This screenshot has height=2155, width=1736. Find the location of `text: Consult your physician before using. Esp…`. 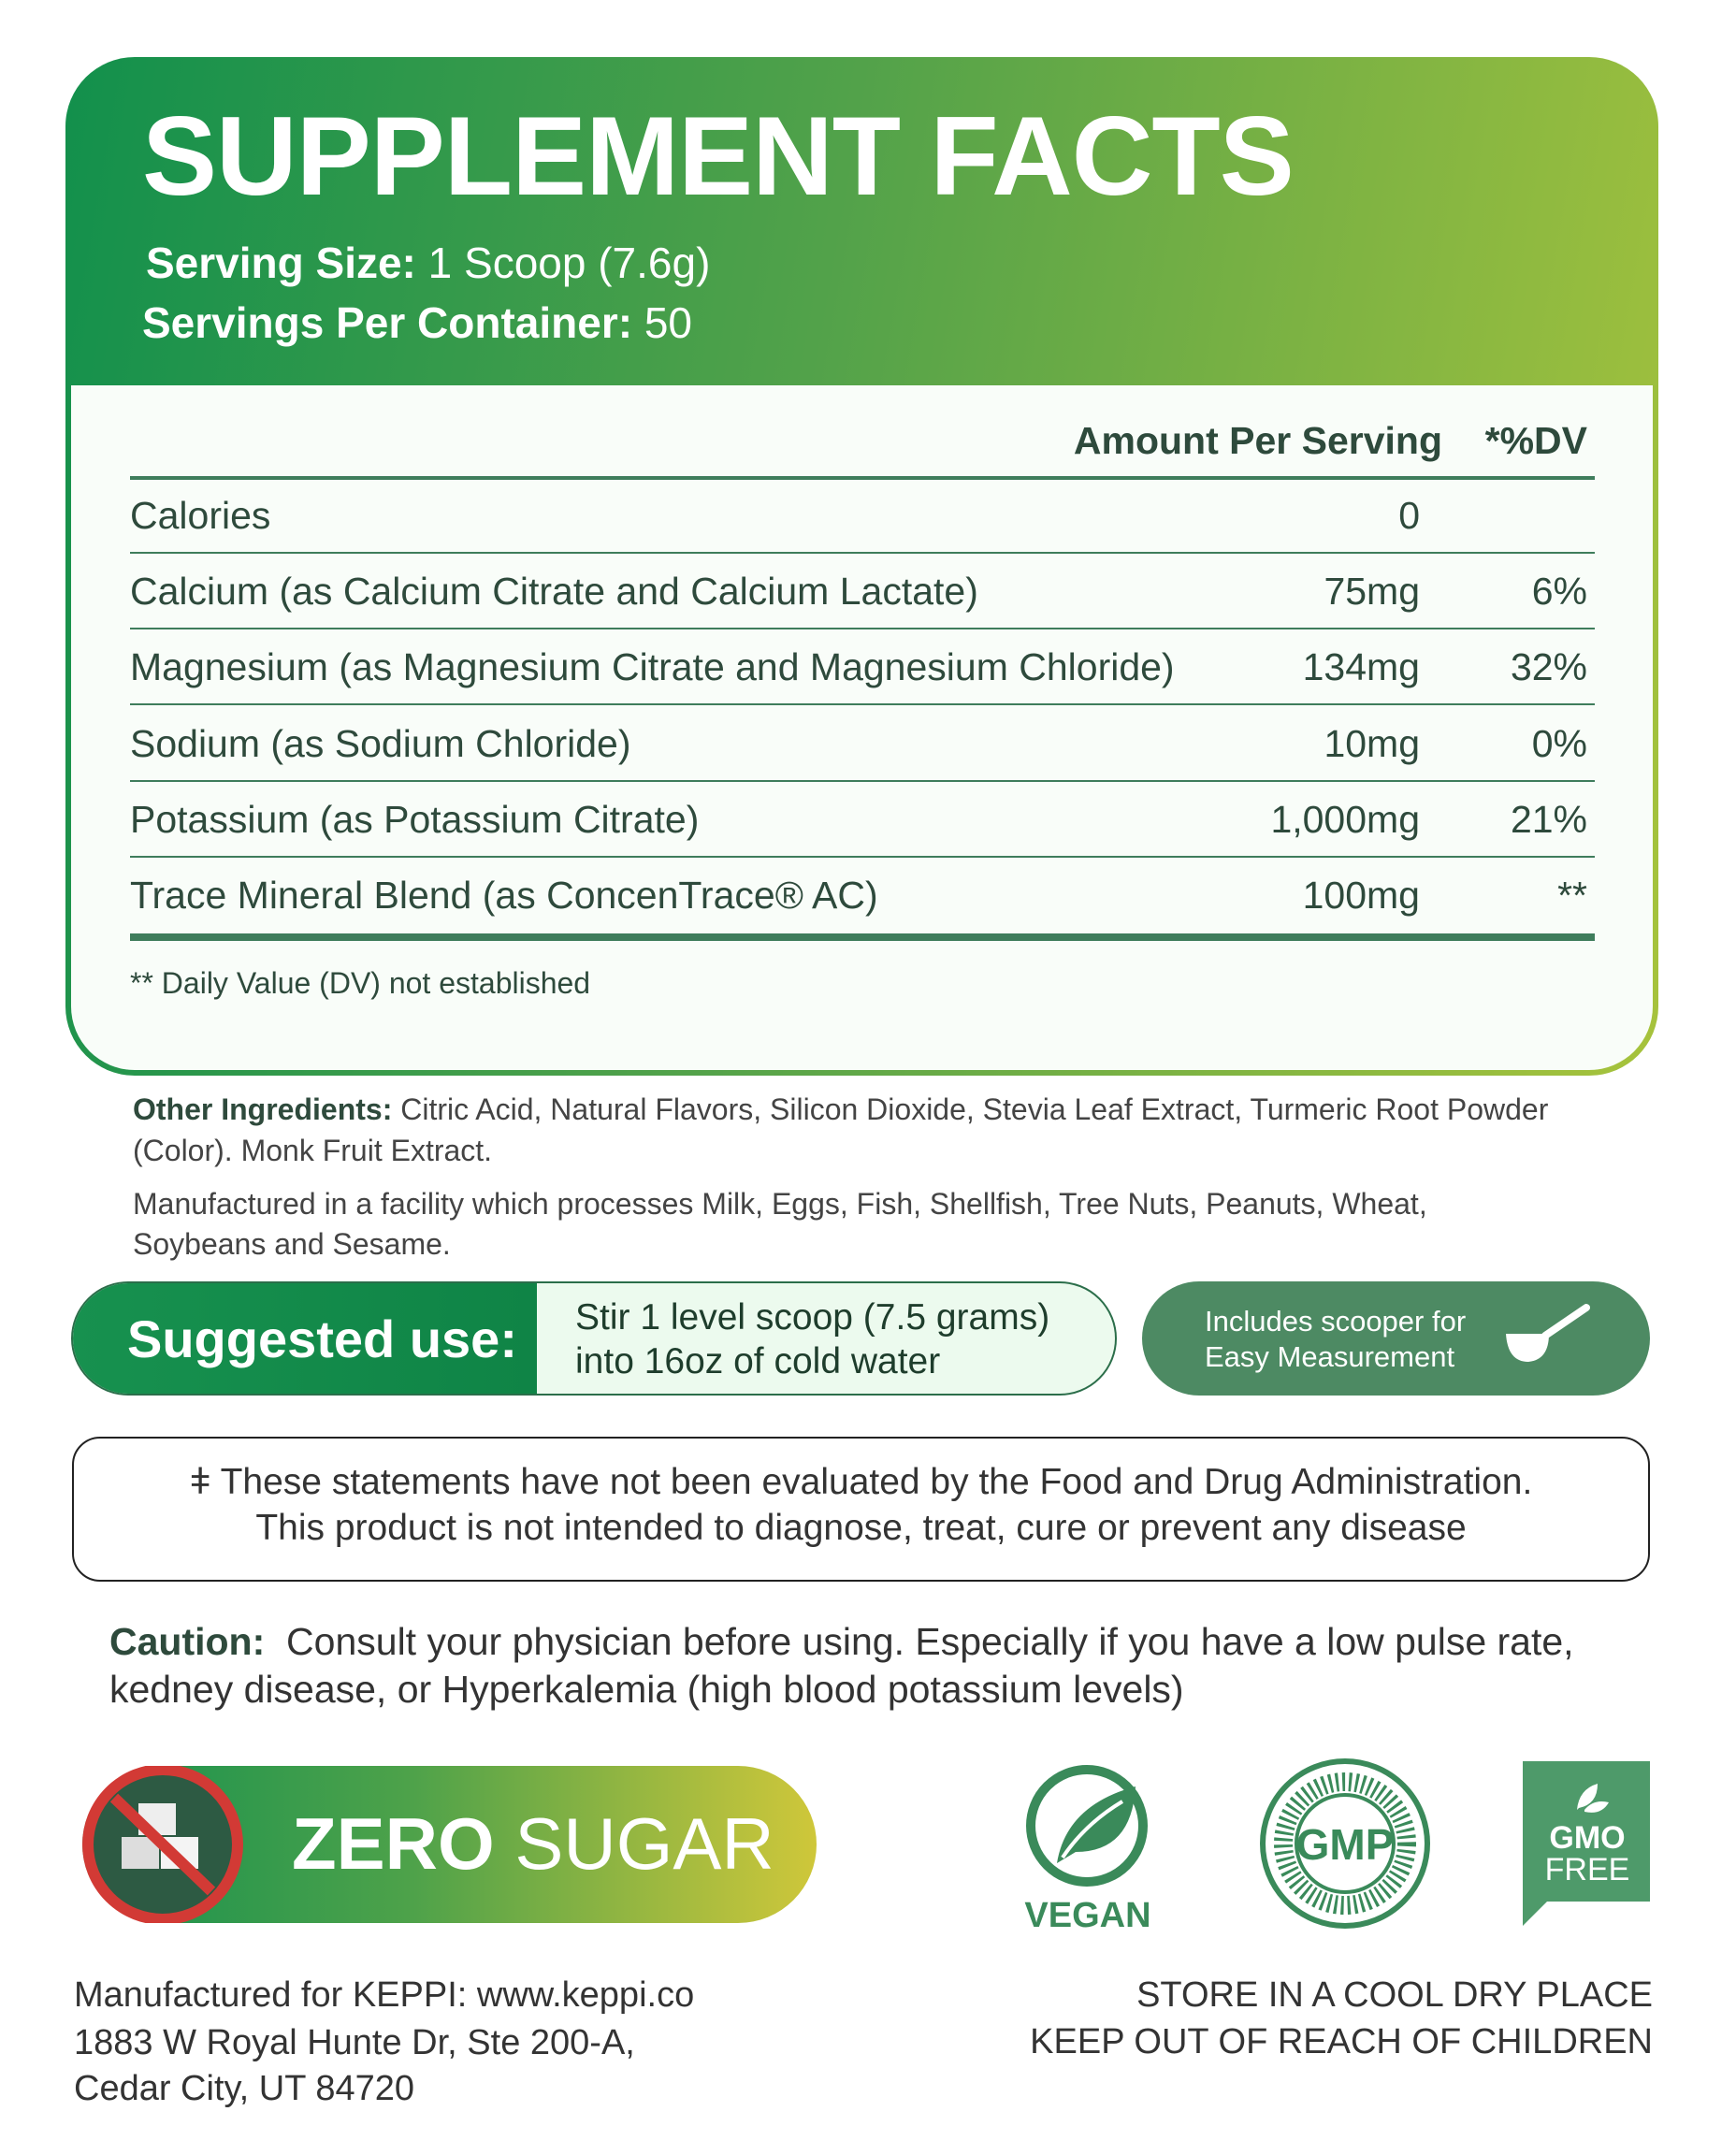

text: Consult your physician before using. Esp… is located at coordinates (841, 1666).